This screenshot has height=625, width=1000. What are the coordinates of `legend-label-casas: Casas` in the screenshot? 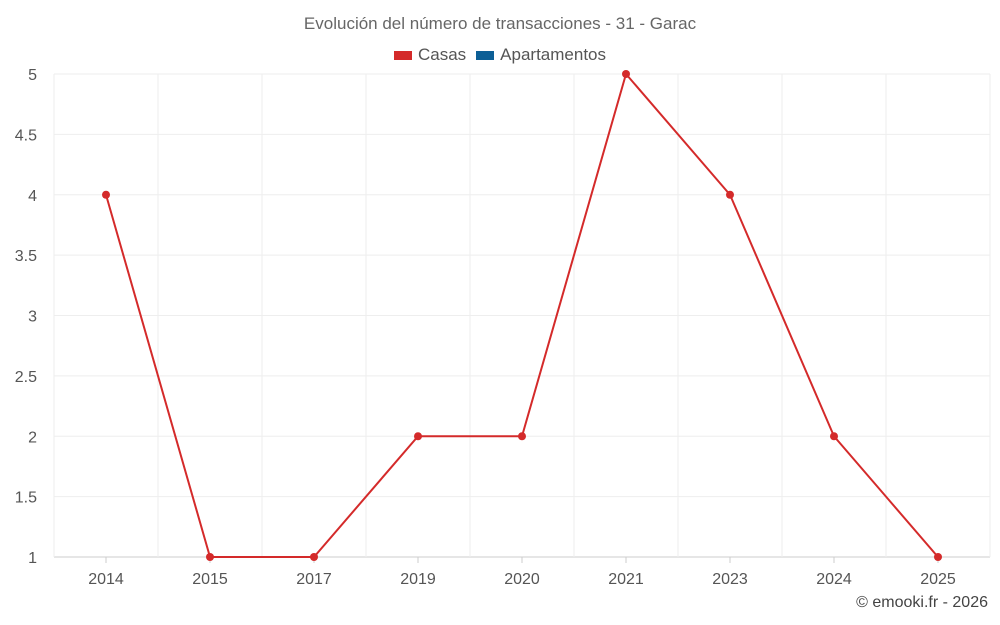 It's located at (442, 54).